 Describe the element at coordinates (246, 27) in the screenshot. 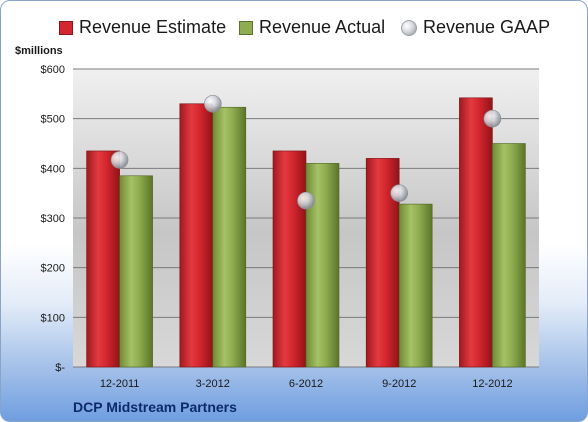

I see `legend-swatch-actual` at that location.